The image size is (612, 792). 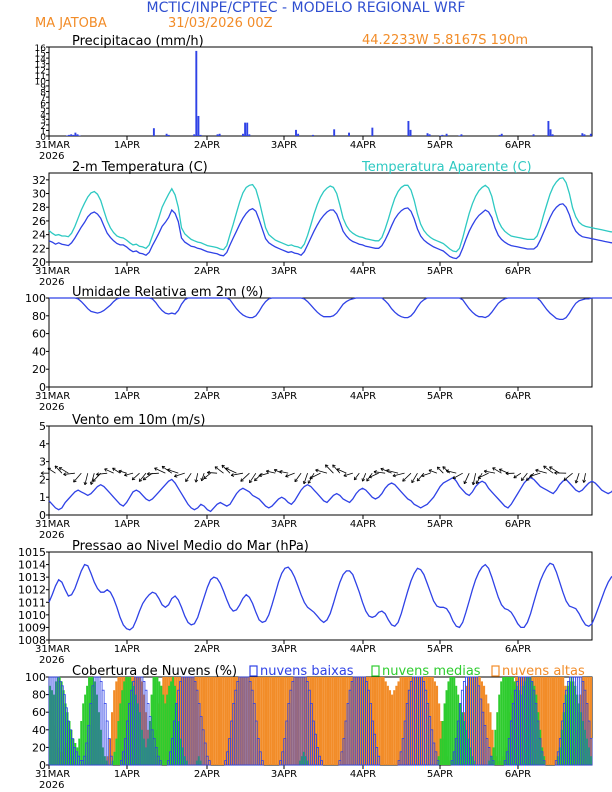 I want to click on x-tick-label: 3APR, so click(x=284, y=774).